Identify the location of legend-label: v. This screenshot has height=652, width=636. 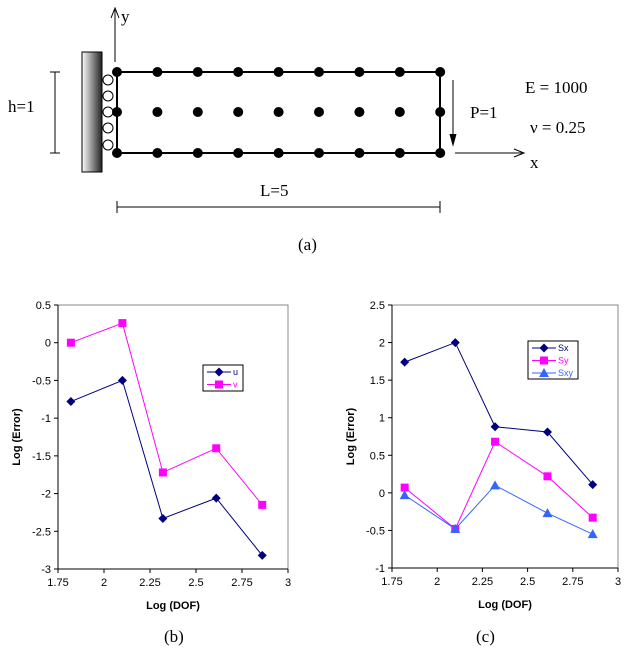
(235, 385).